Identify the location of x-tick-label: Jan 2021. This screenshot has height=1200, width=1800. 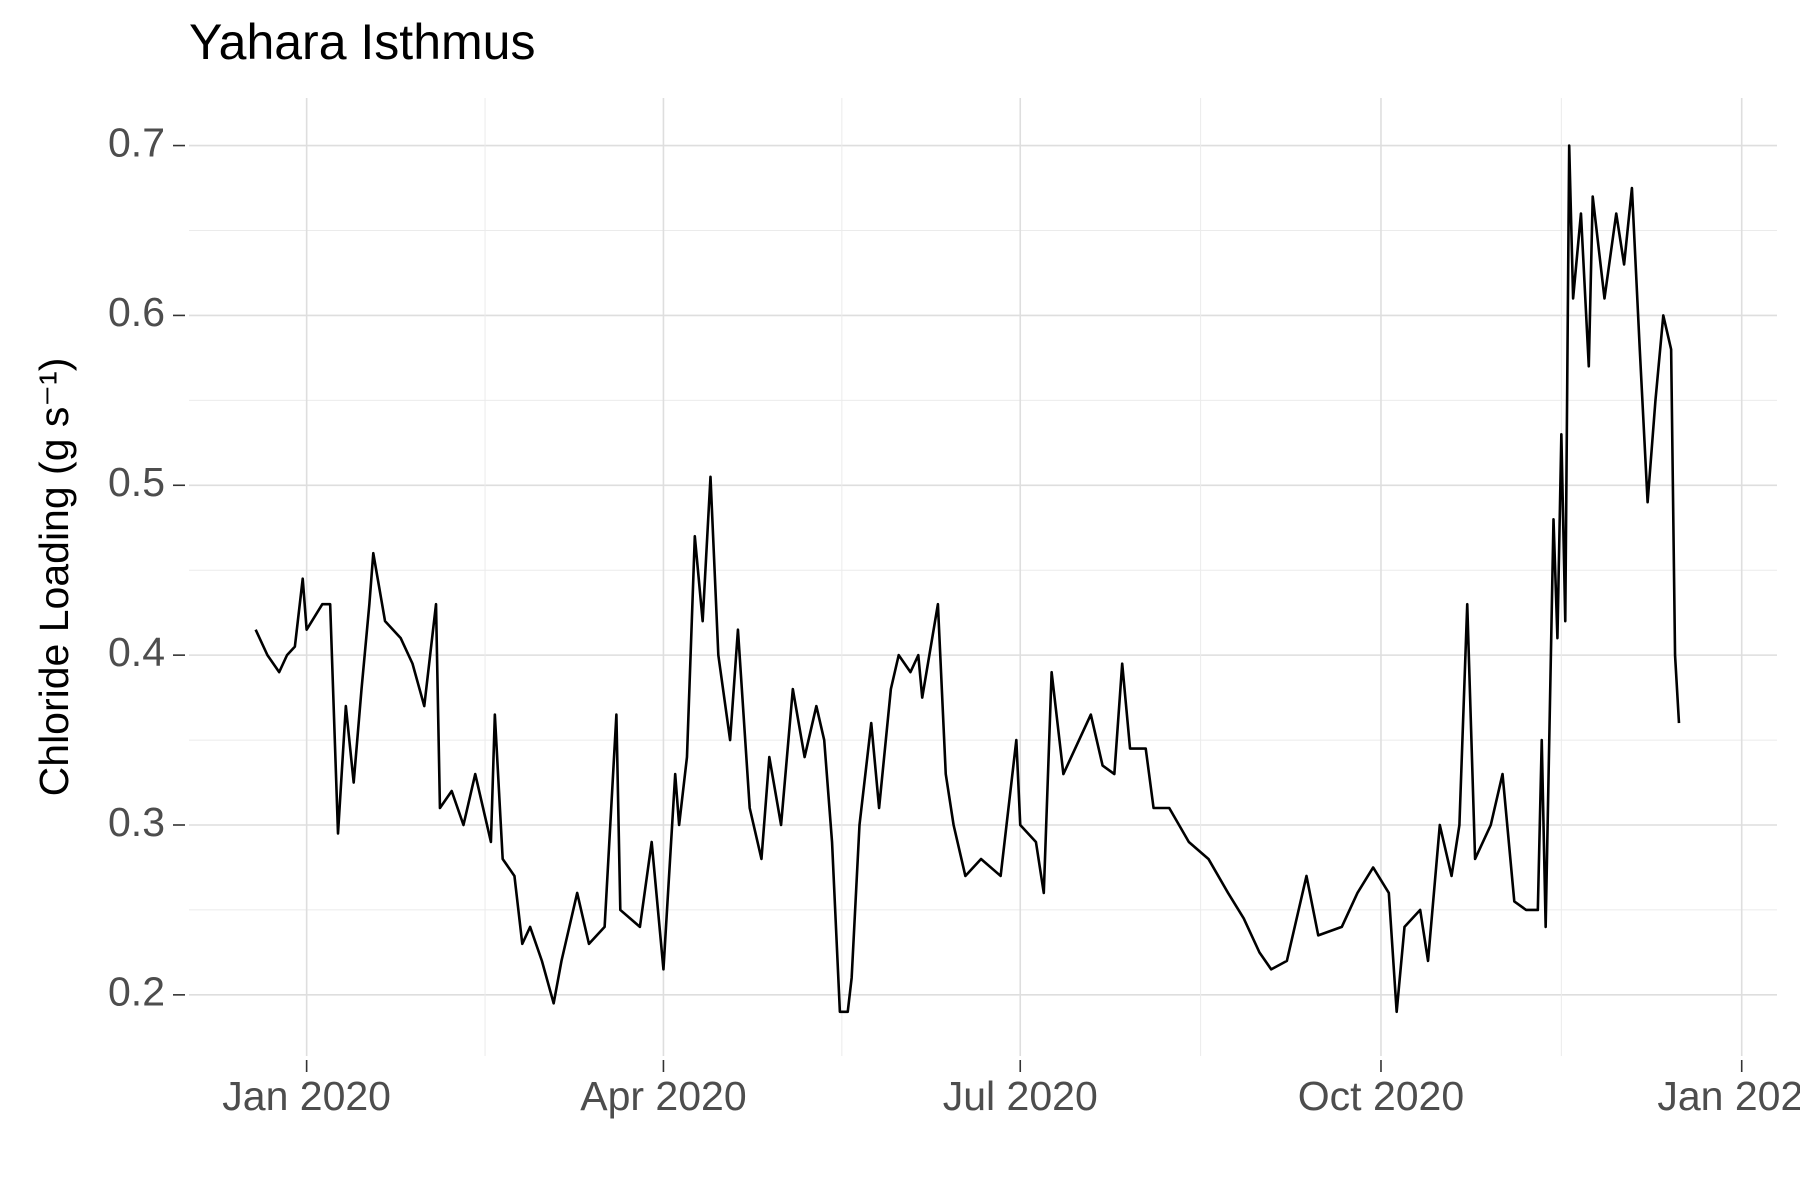
(1728, 1096).